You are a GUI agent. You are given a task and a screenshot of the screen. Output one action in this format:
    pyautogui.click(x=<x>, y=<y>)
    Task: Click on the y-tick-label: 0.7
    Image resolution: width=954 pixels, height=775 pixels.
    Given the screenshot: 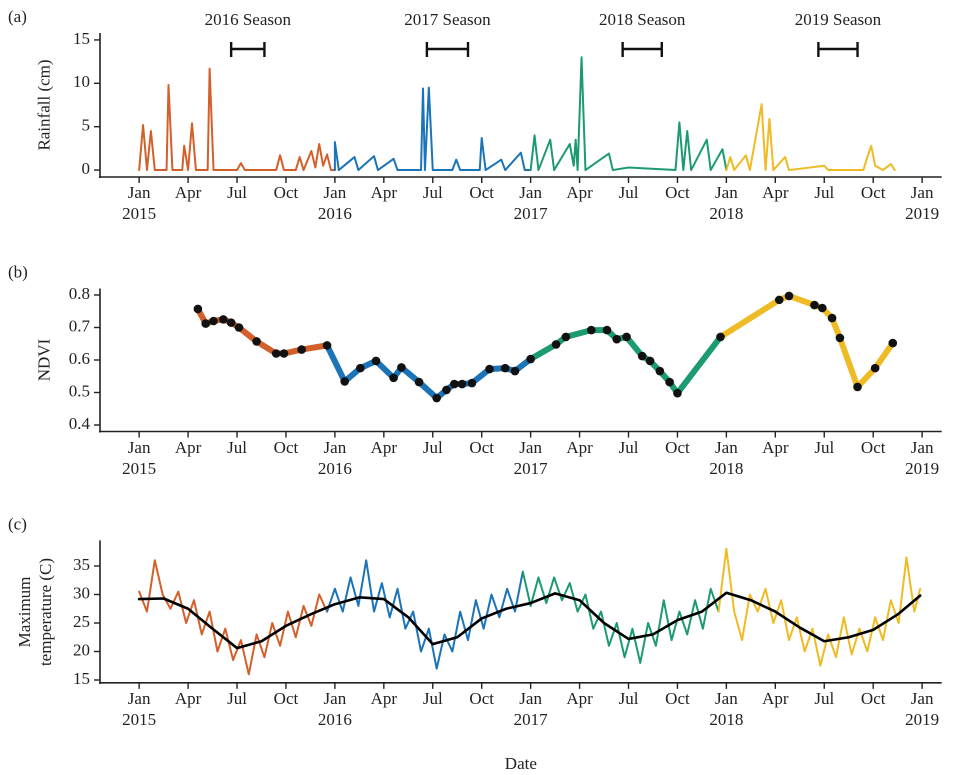 What is the action you would take?
    pyautogui.click(x=80, y=325)
    